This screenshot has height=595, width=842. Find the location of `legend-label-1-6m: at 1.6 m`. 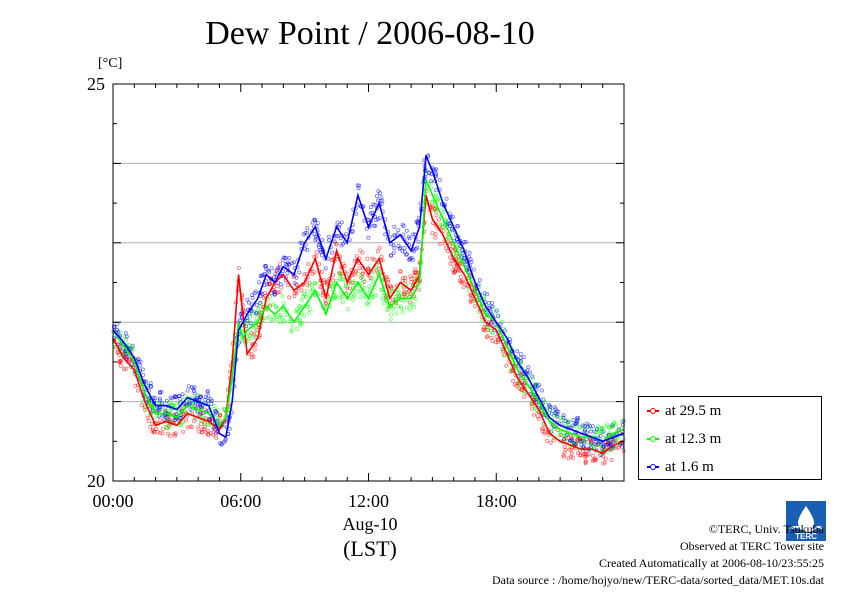

legend-label-1-6m: at 1.6 m is located at coordinates (689, 466).